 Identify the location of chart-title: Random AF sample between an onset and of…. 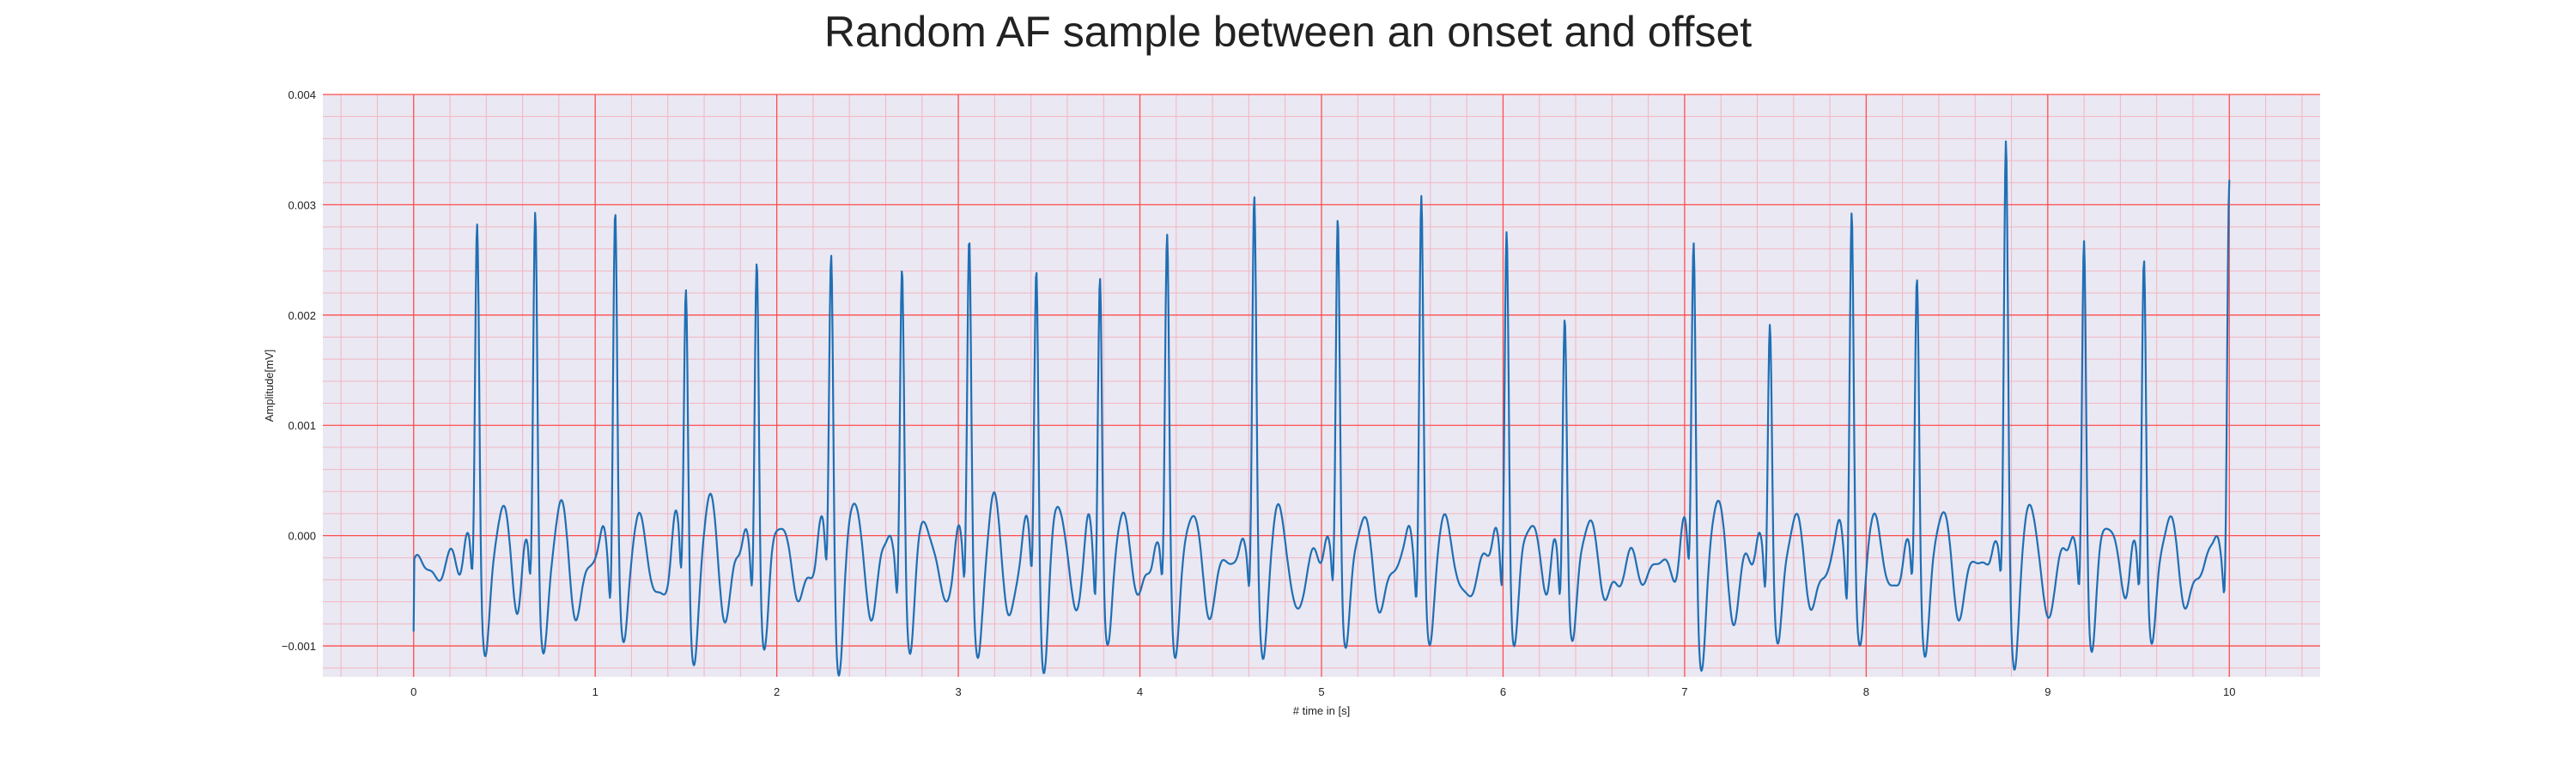
(1288, 32).